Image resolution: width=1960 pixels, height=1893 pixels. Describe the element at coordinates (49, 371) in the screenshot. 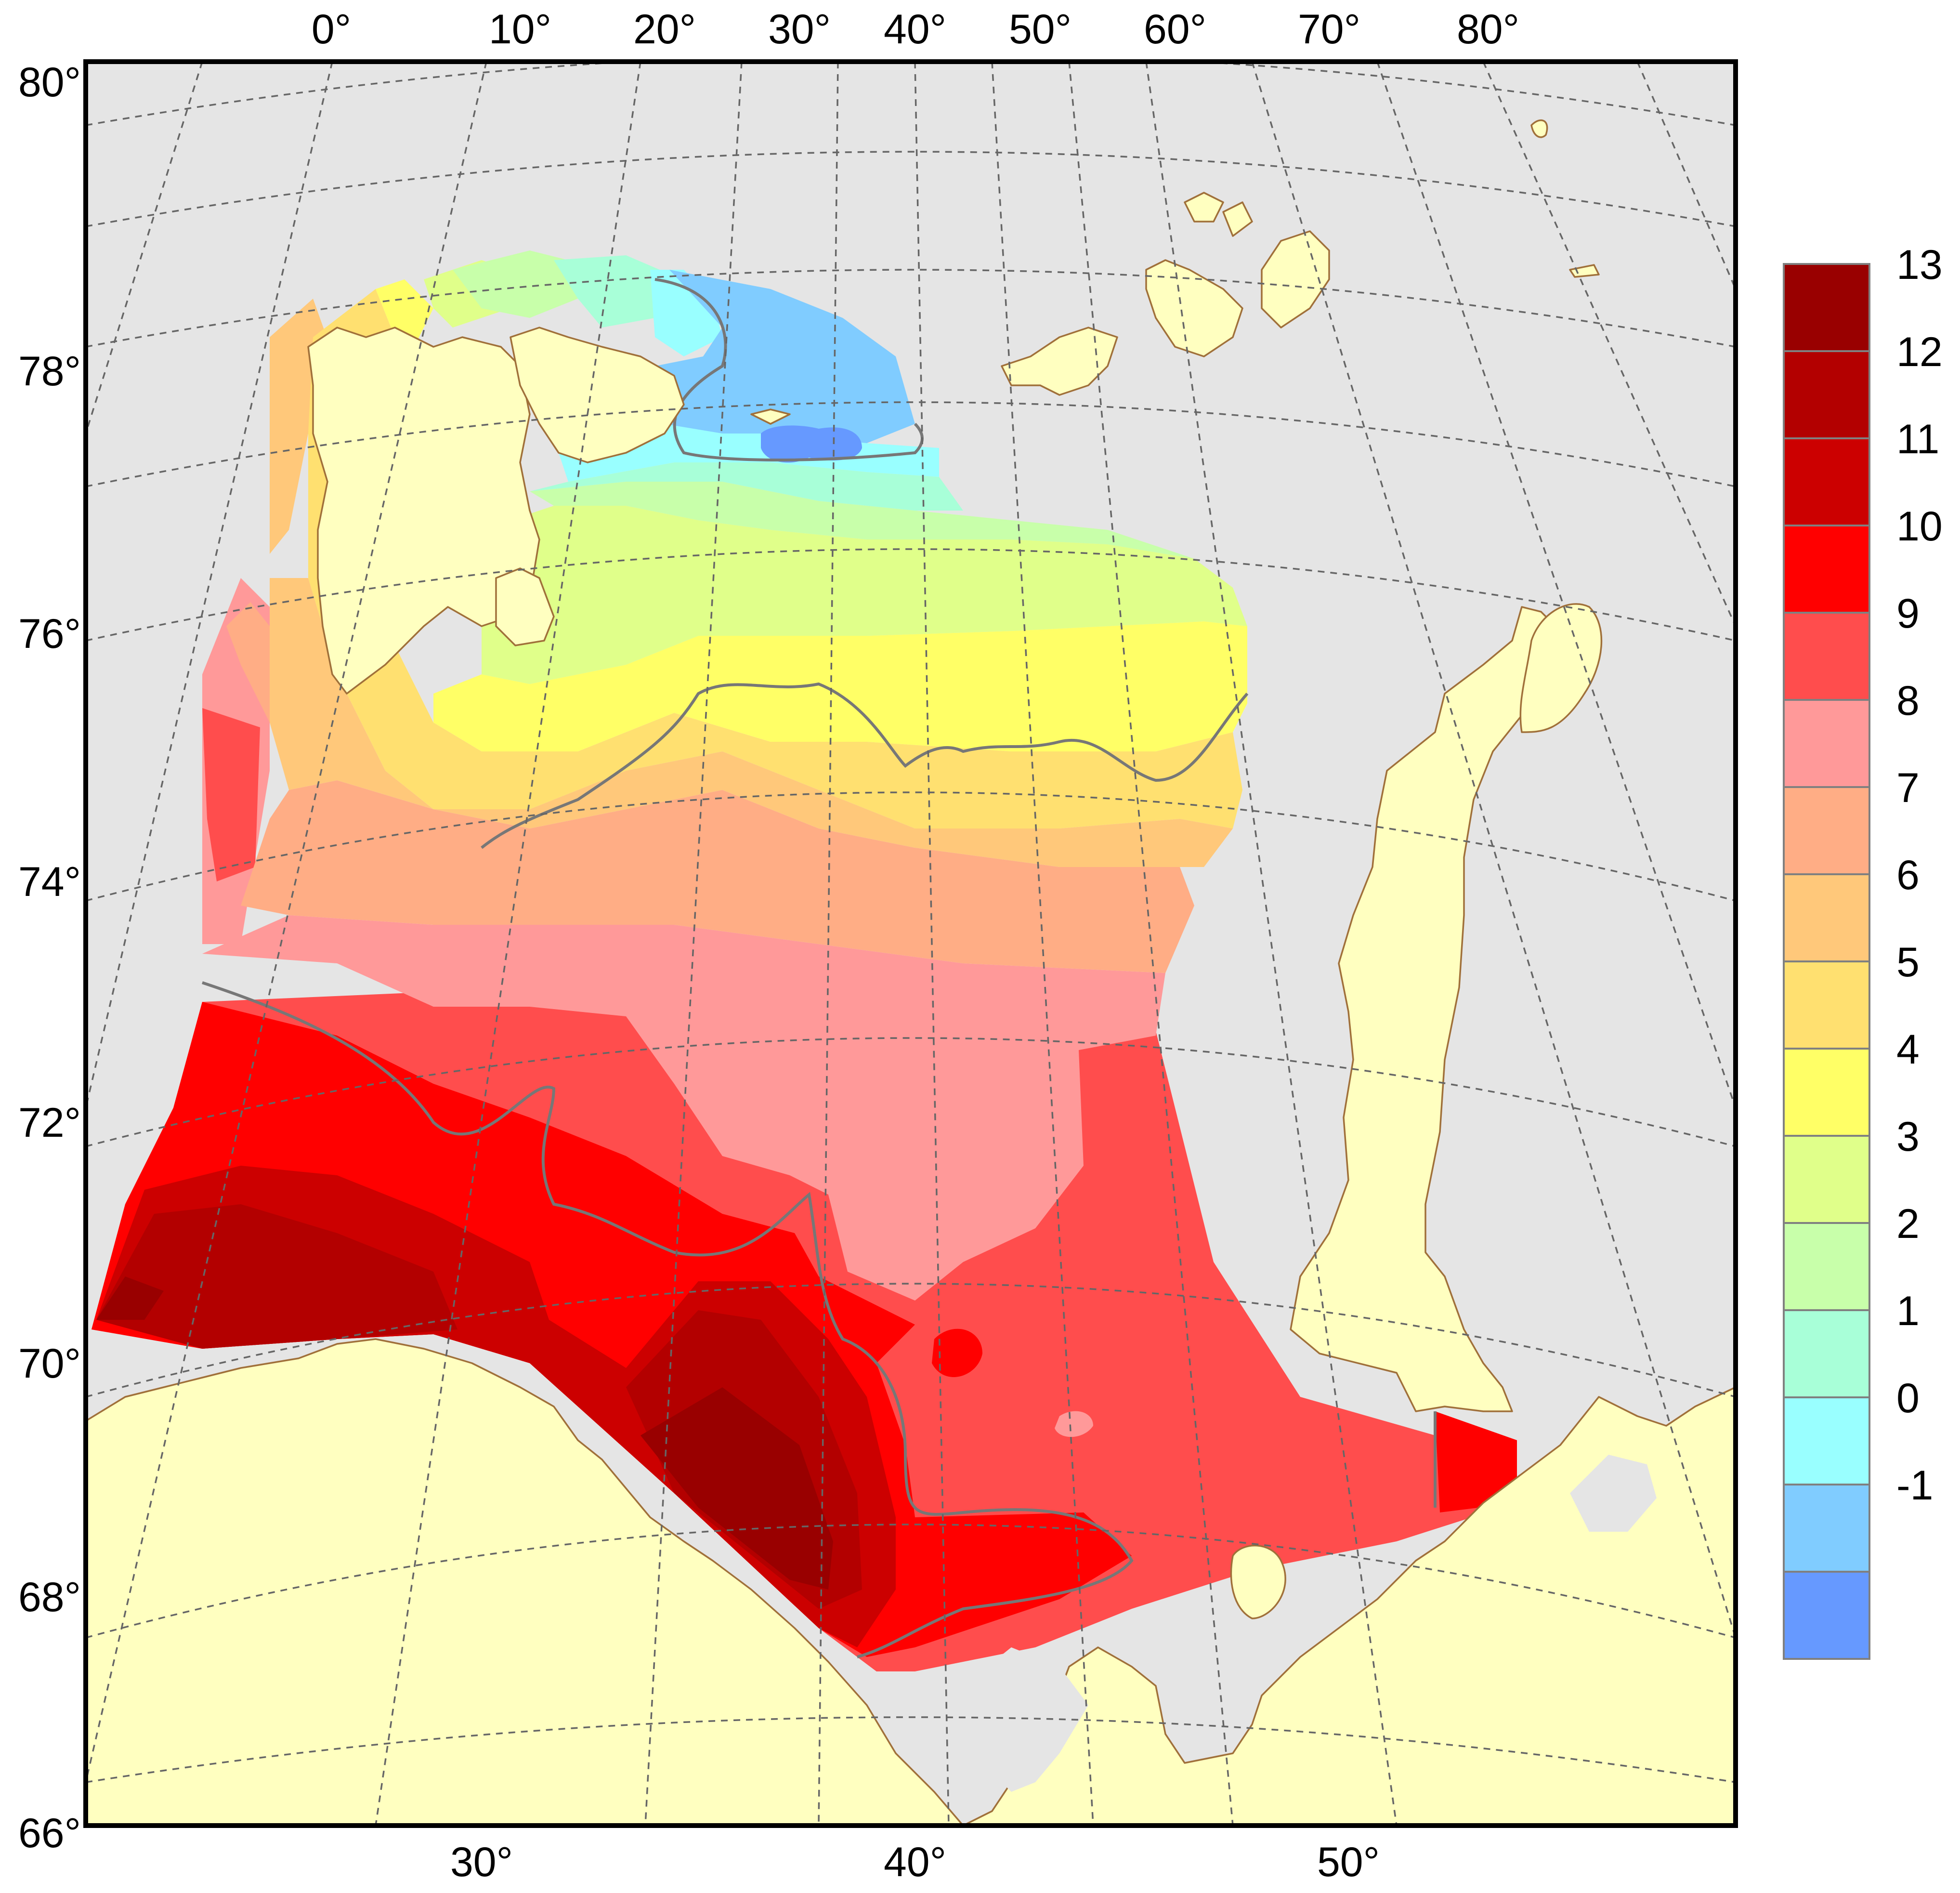

I see `lat-label: 78°` at that location.